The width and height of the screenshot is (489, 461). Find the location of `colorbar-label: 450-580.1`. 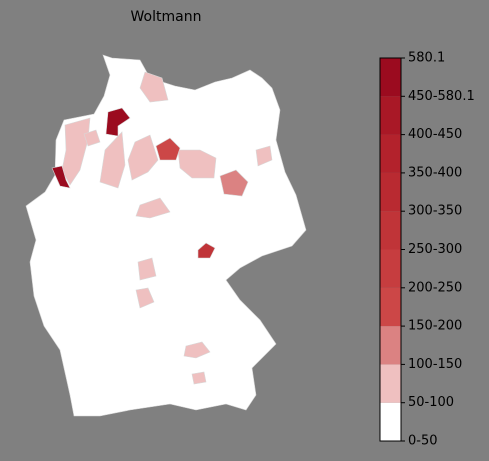

colorbar-label: 450-580.1 is located at coordinates (441, 96).